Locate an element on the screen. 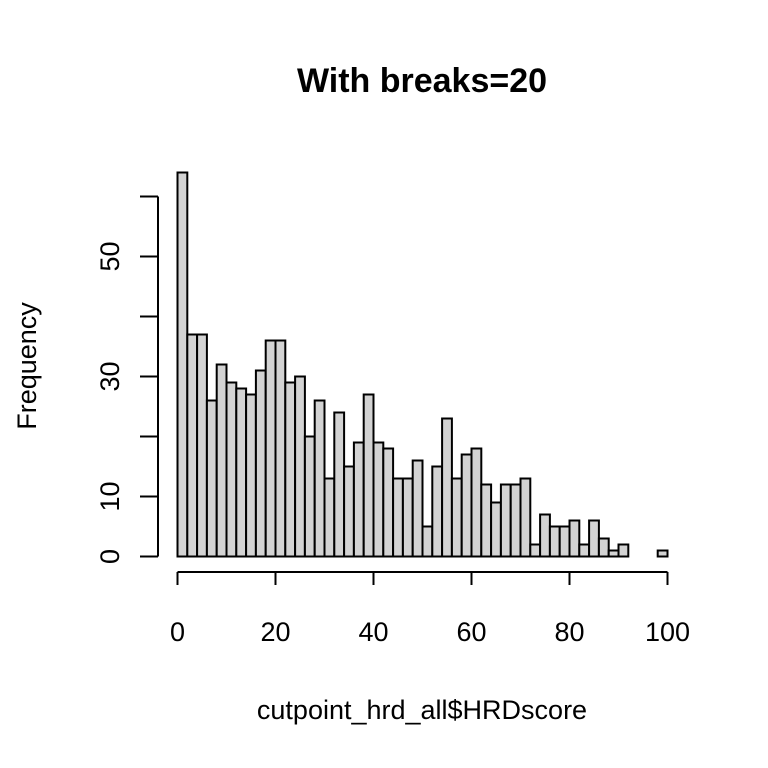  y-tick-label: 50 is located at coordinates (110, 256).